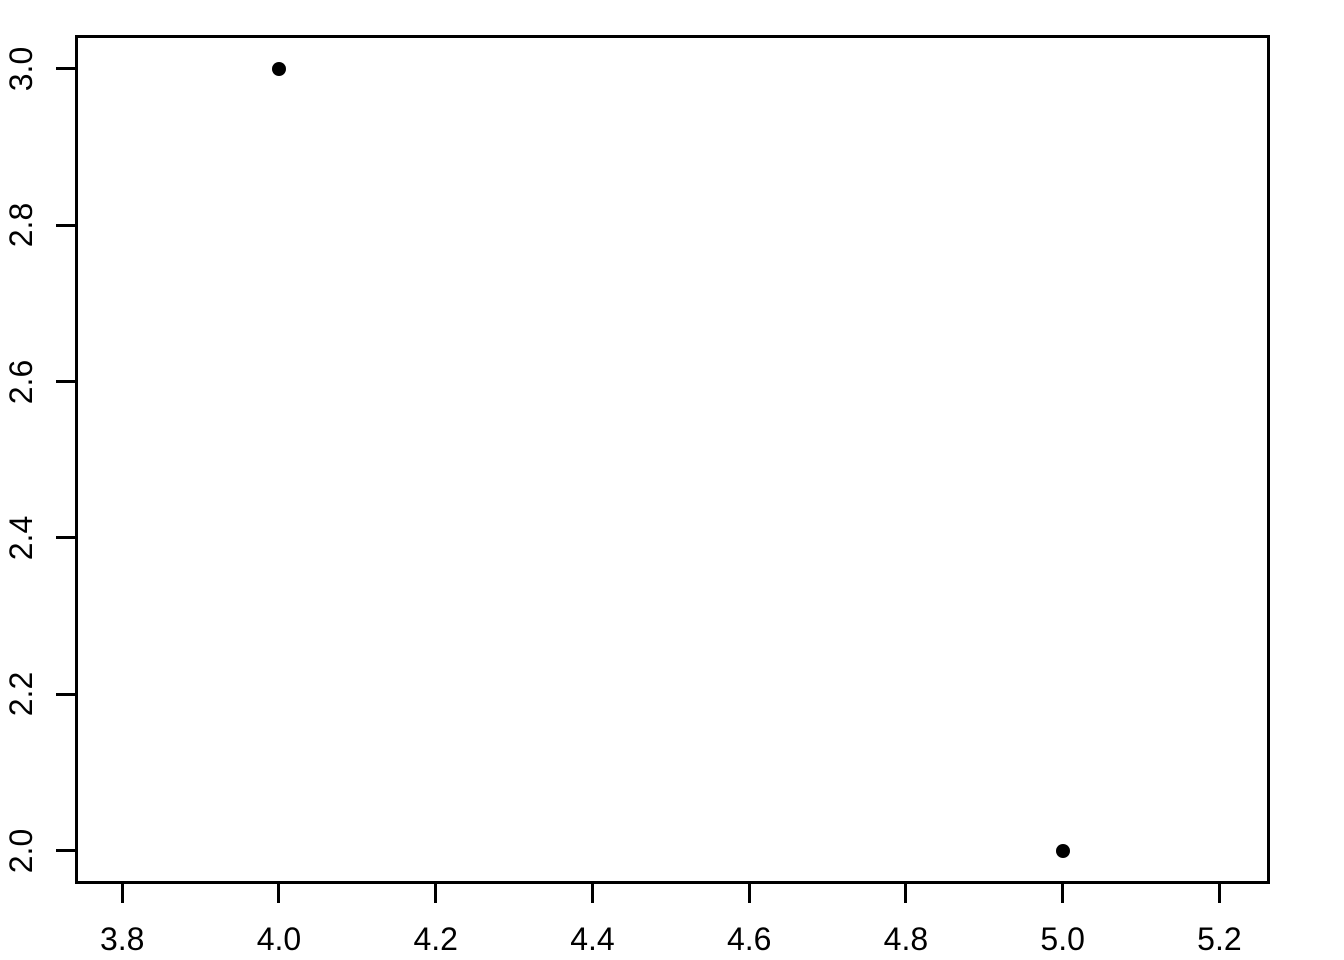 The image size is (1344, 960). I want to click on y-axis-tick-label: 2.8, so click(21, 225).